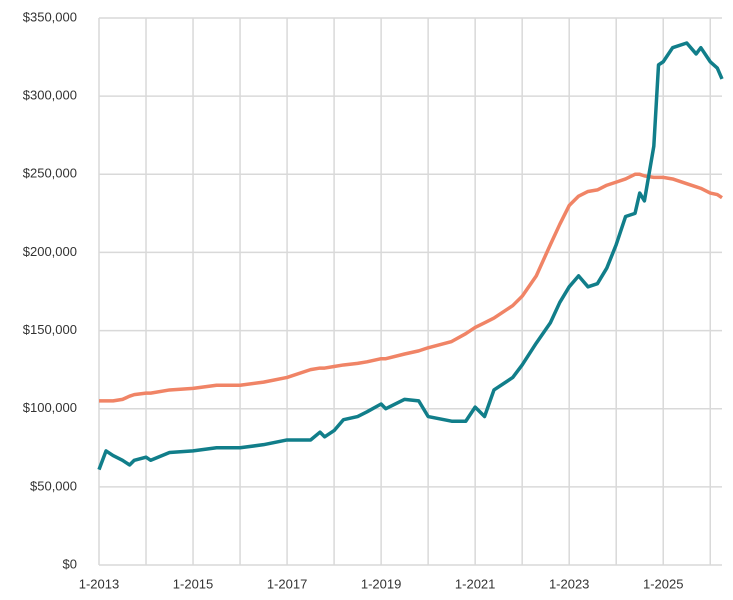 The height and width of the screenshot is (600, 733). What do you see at coordinates (99, 583) in the screenshot?
I see `x-tick-label: 1-2013` at bounding box center [99, 583].